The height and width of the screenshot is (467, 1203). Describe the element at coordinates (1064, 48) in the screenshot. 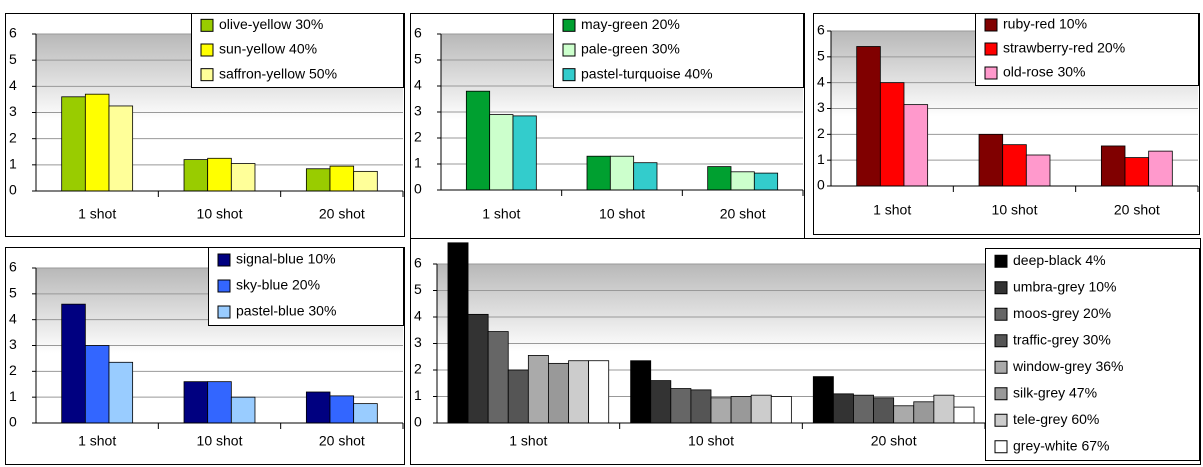

I see `legend-label: strawberry-red 20%` at that location.